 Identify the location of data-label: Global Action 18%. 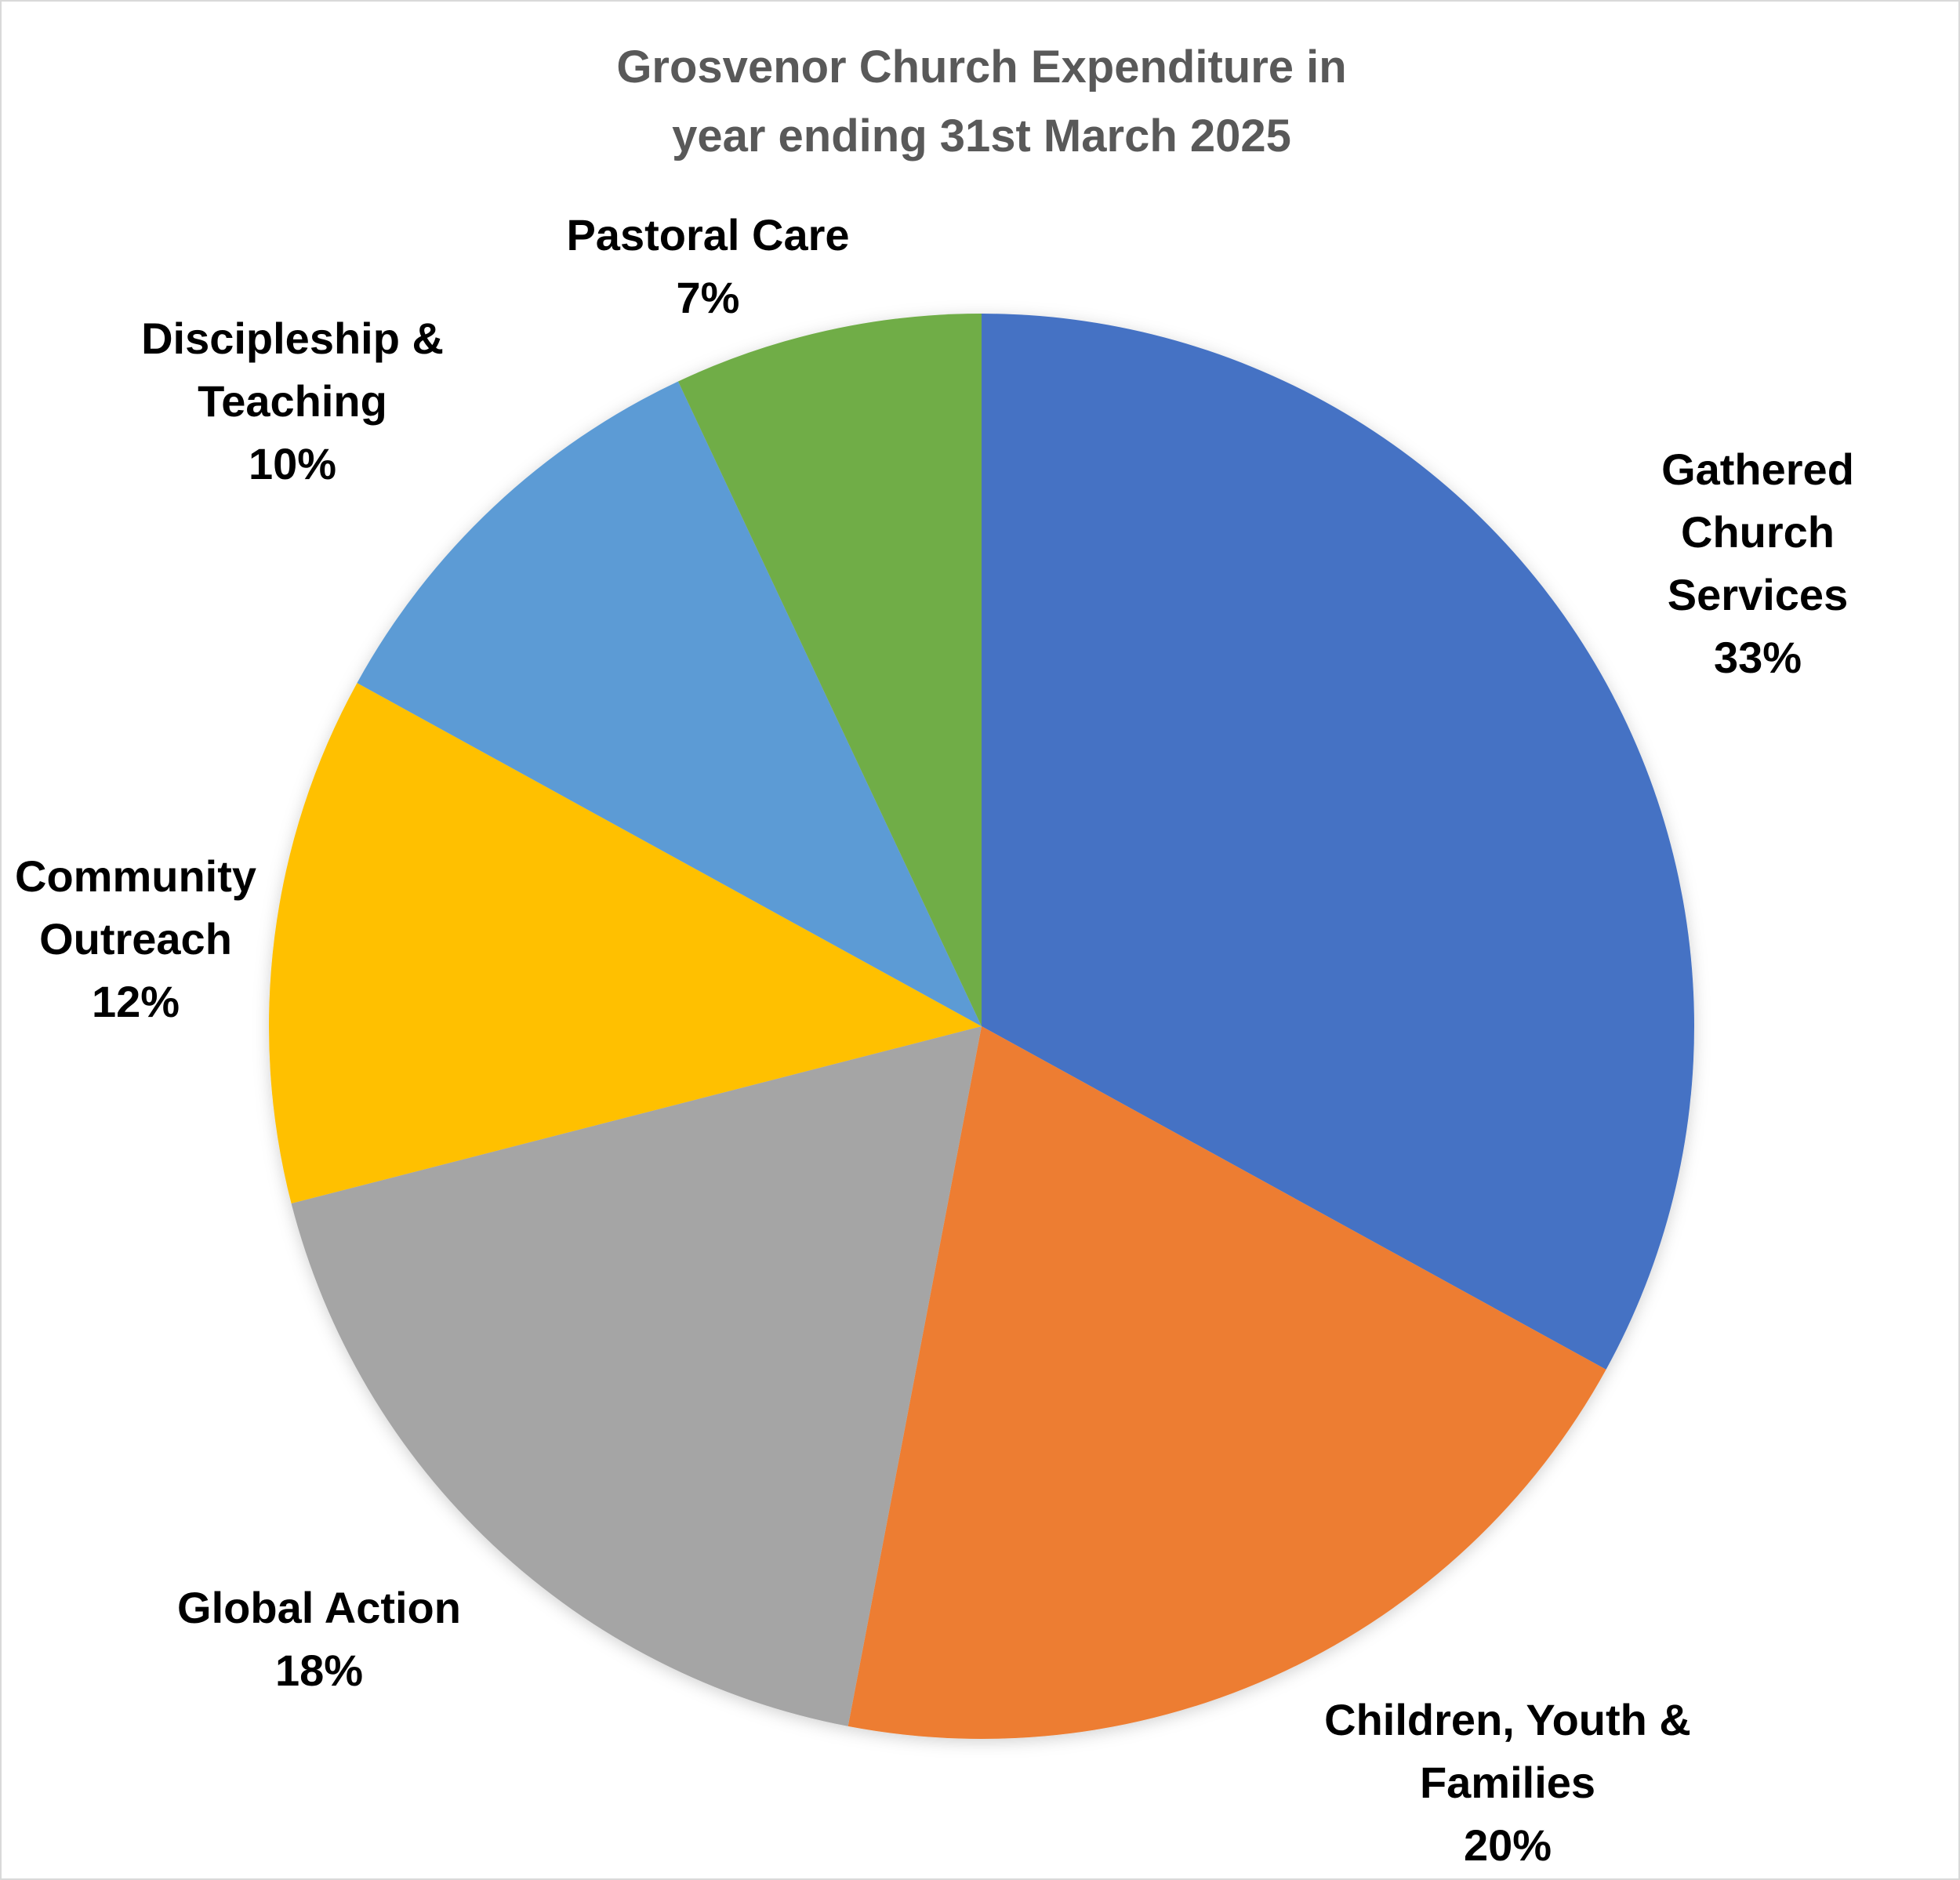
(319, 1639).